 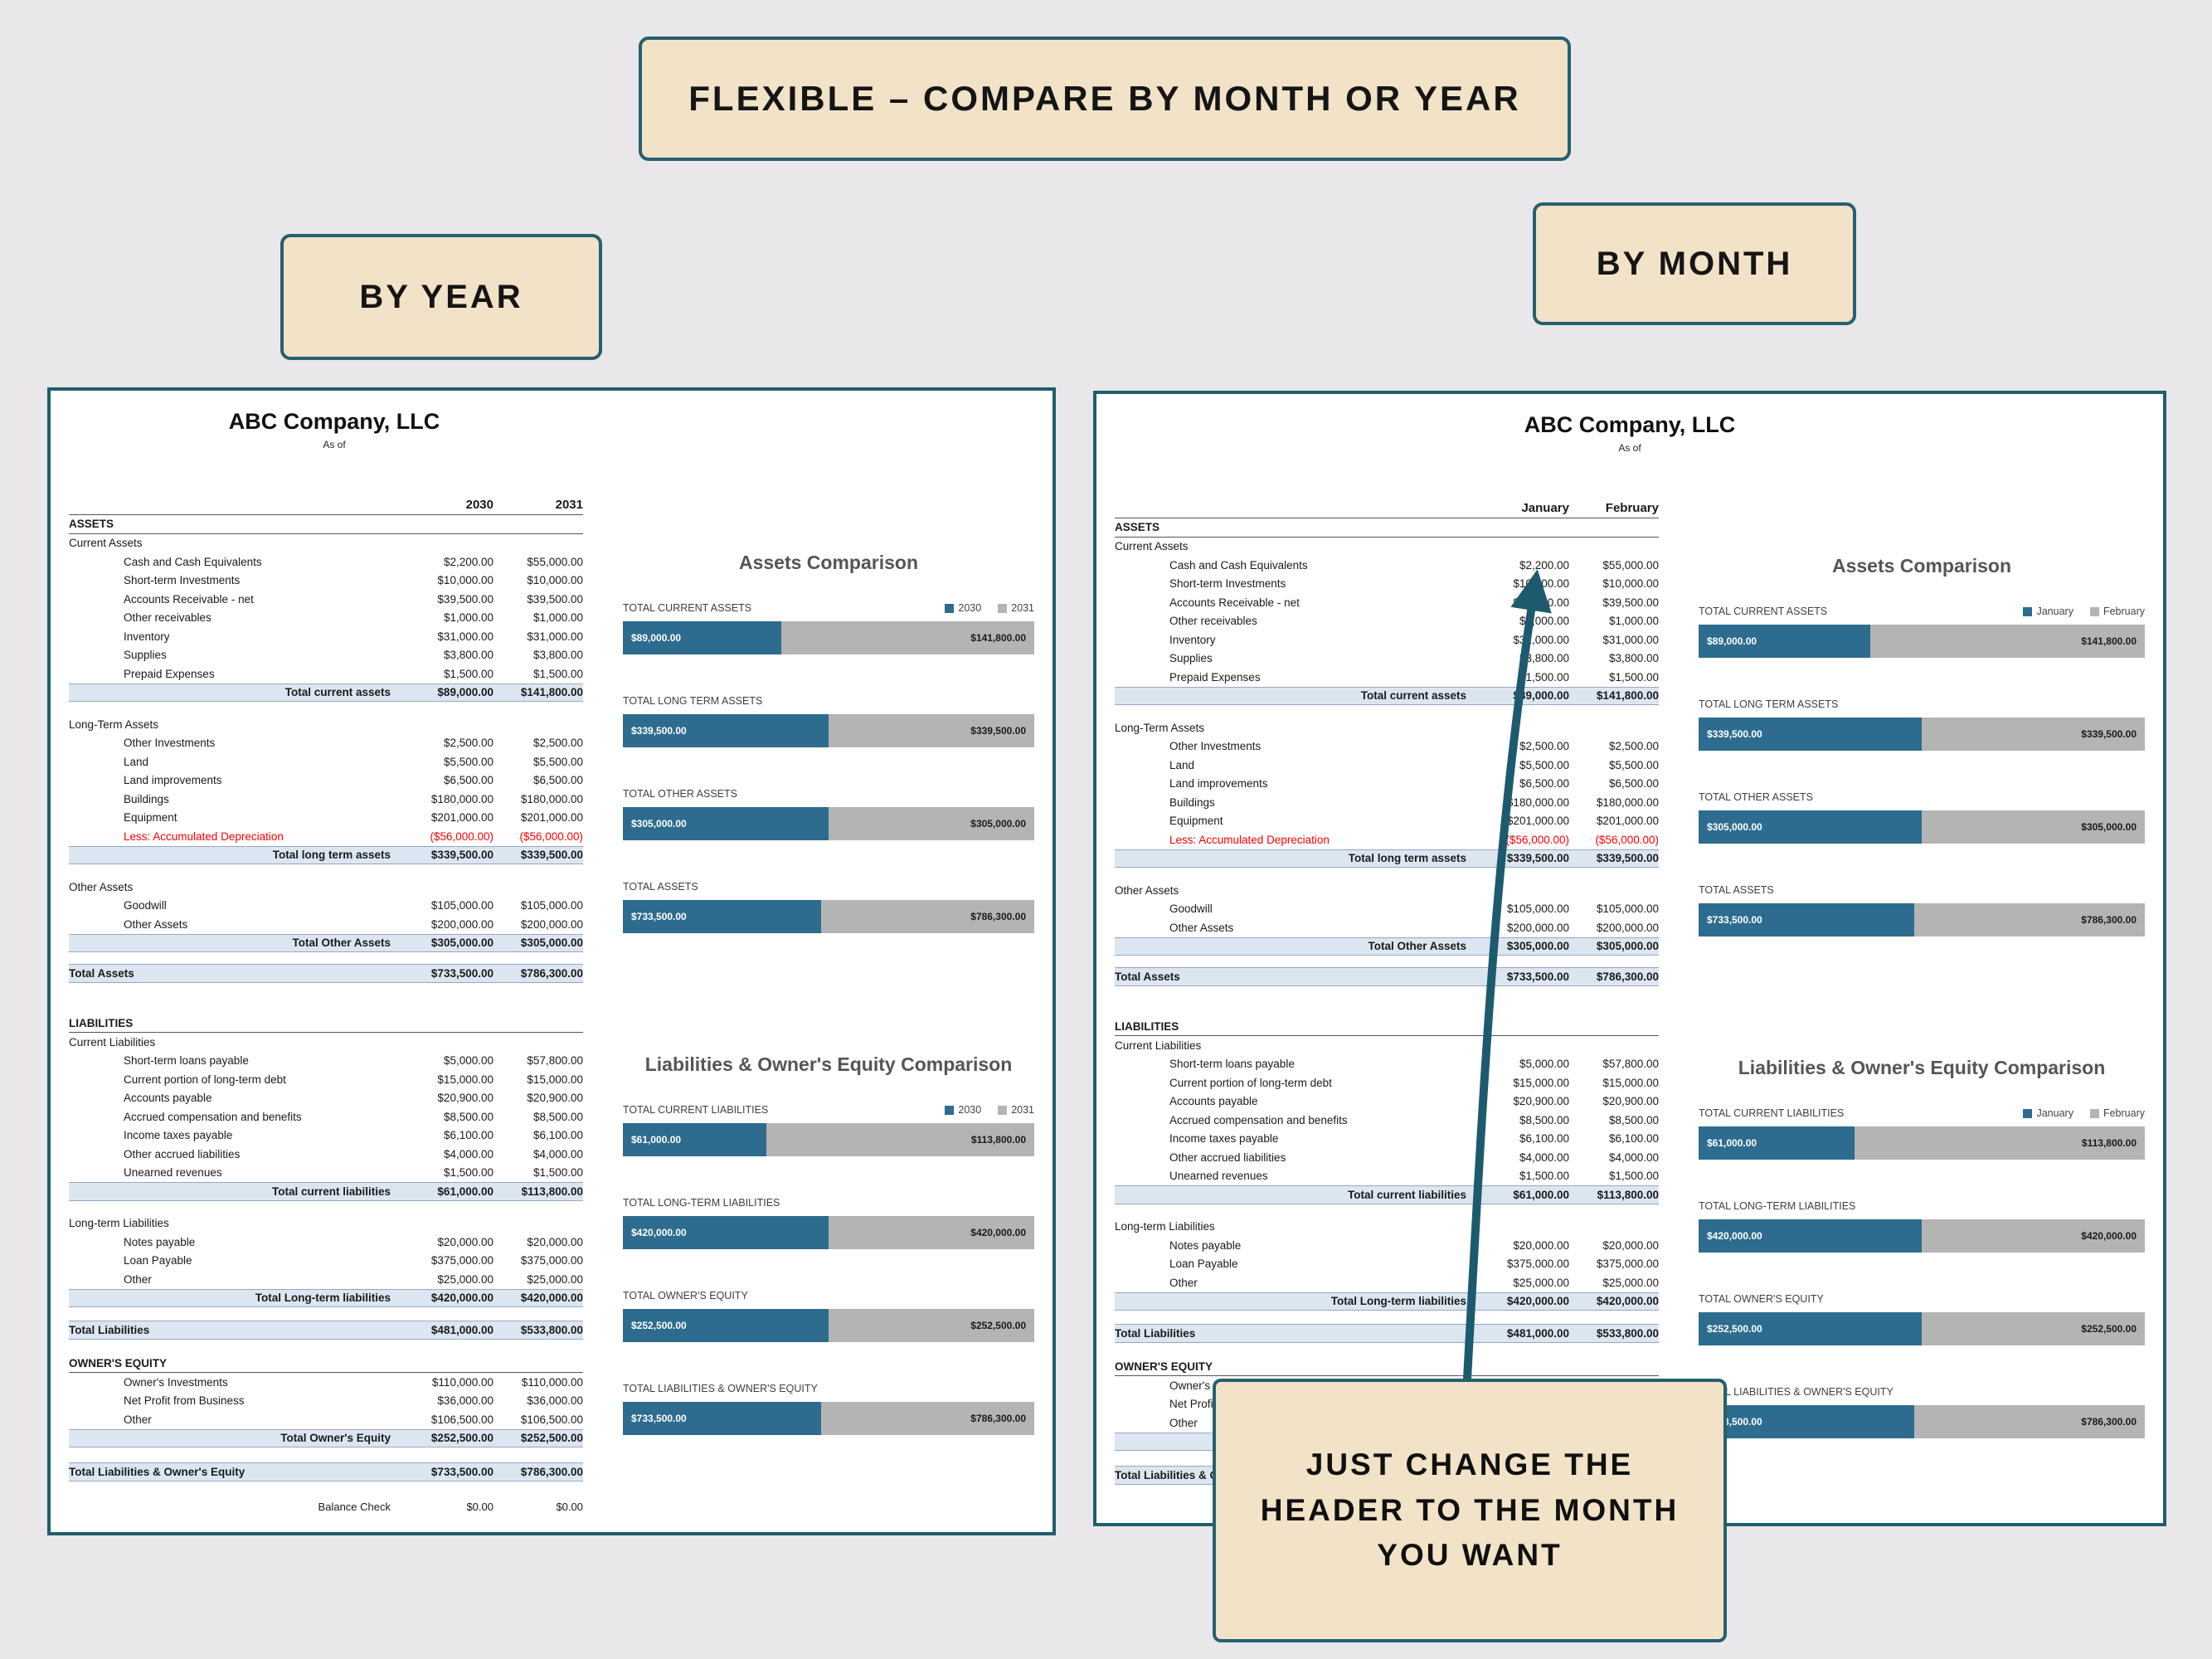 I want to click on row-label: Cash and Cash Equivalents, so click(x=193, y=561).